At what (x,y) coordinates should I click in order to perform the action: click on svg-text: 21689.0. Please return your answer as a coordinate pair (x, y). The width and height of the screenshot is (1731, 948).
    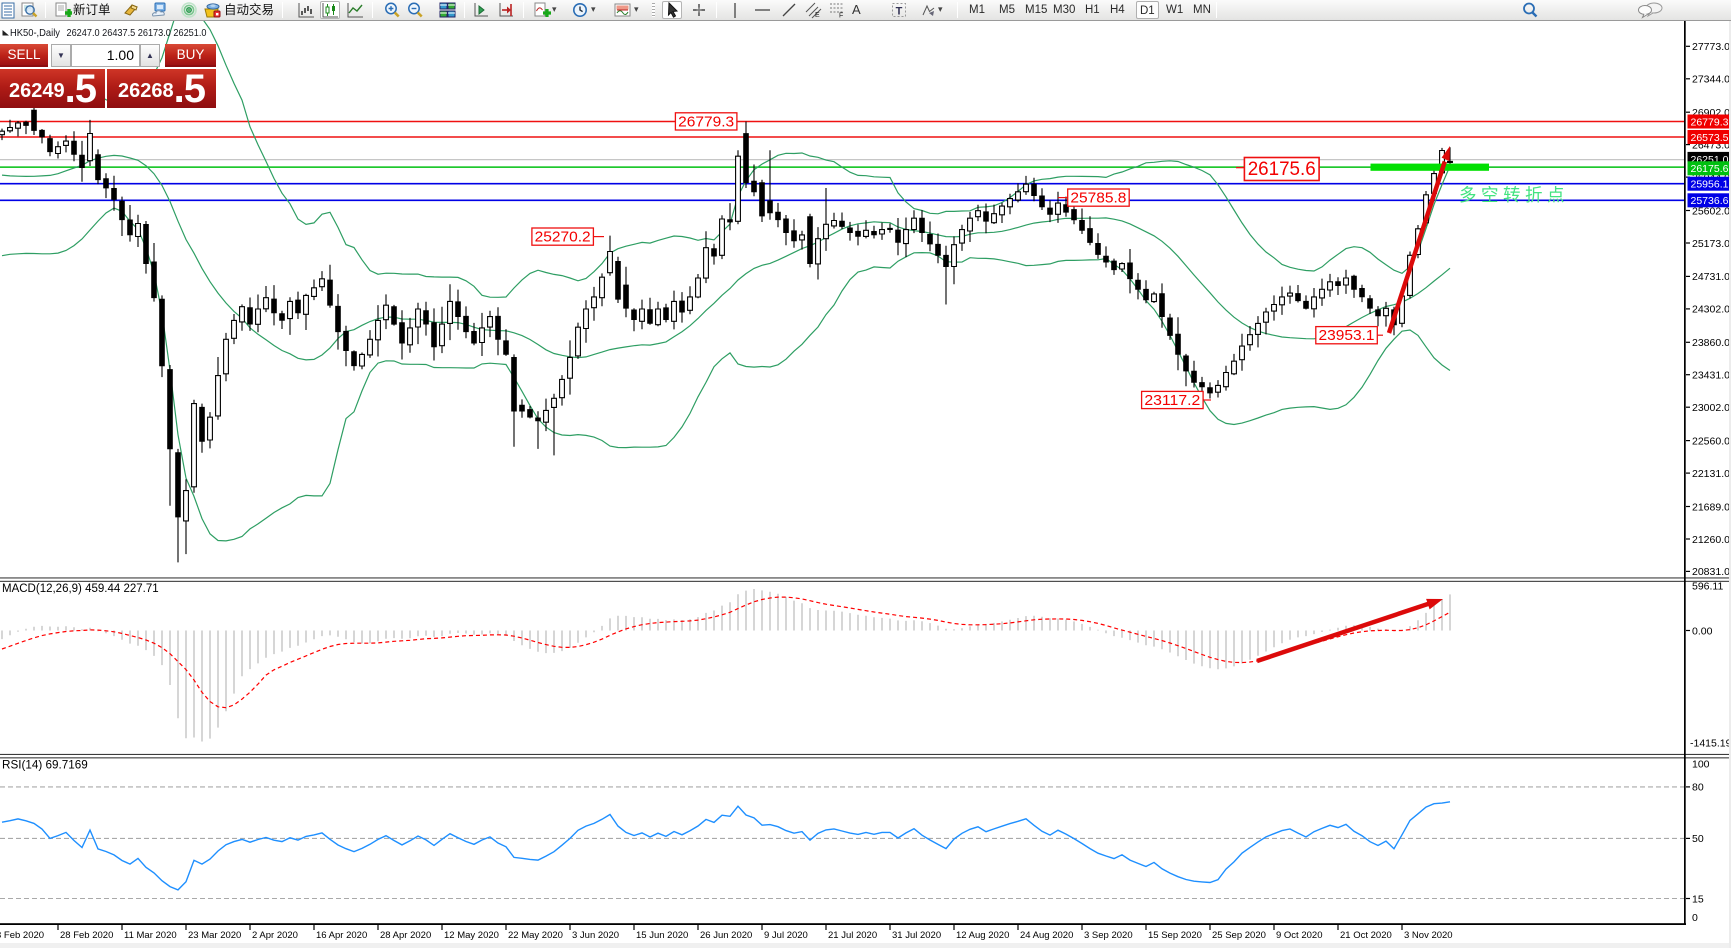
    Looking at the image, I should click on (1711, 507).